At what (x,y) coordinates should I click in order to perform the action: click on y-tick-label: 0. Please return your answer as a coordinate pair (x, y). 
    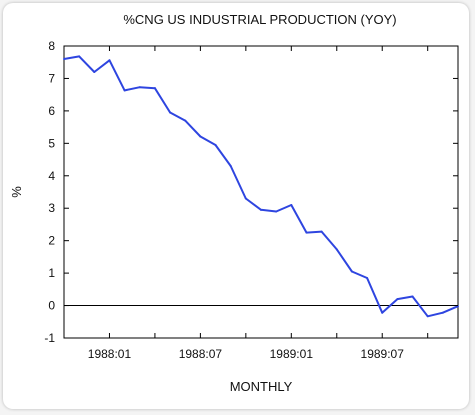
    Looking at the image, I should click on (51, 306).